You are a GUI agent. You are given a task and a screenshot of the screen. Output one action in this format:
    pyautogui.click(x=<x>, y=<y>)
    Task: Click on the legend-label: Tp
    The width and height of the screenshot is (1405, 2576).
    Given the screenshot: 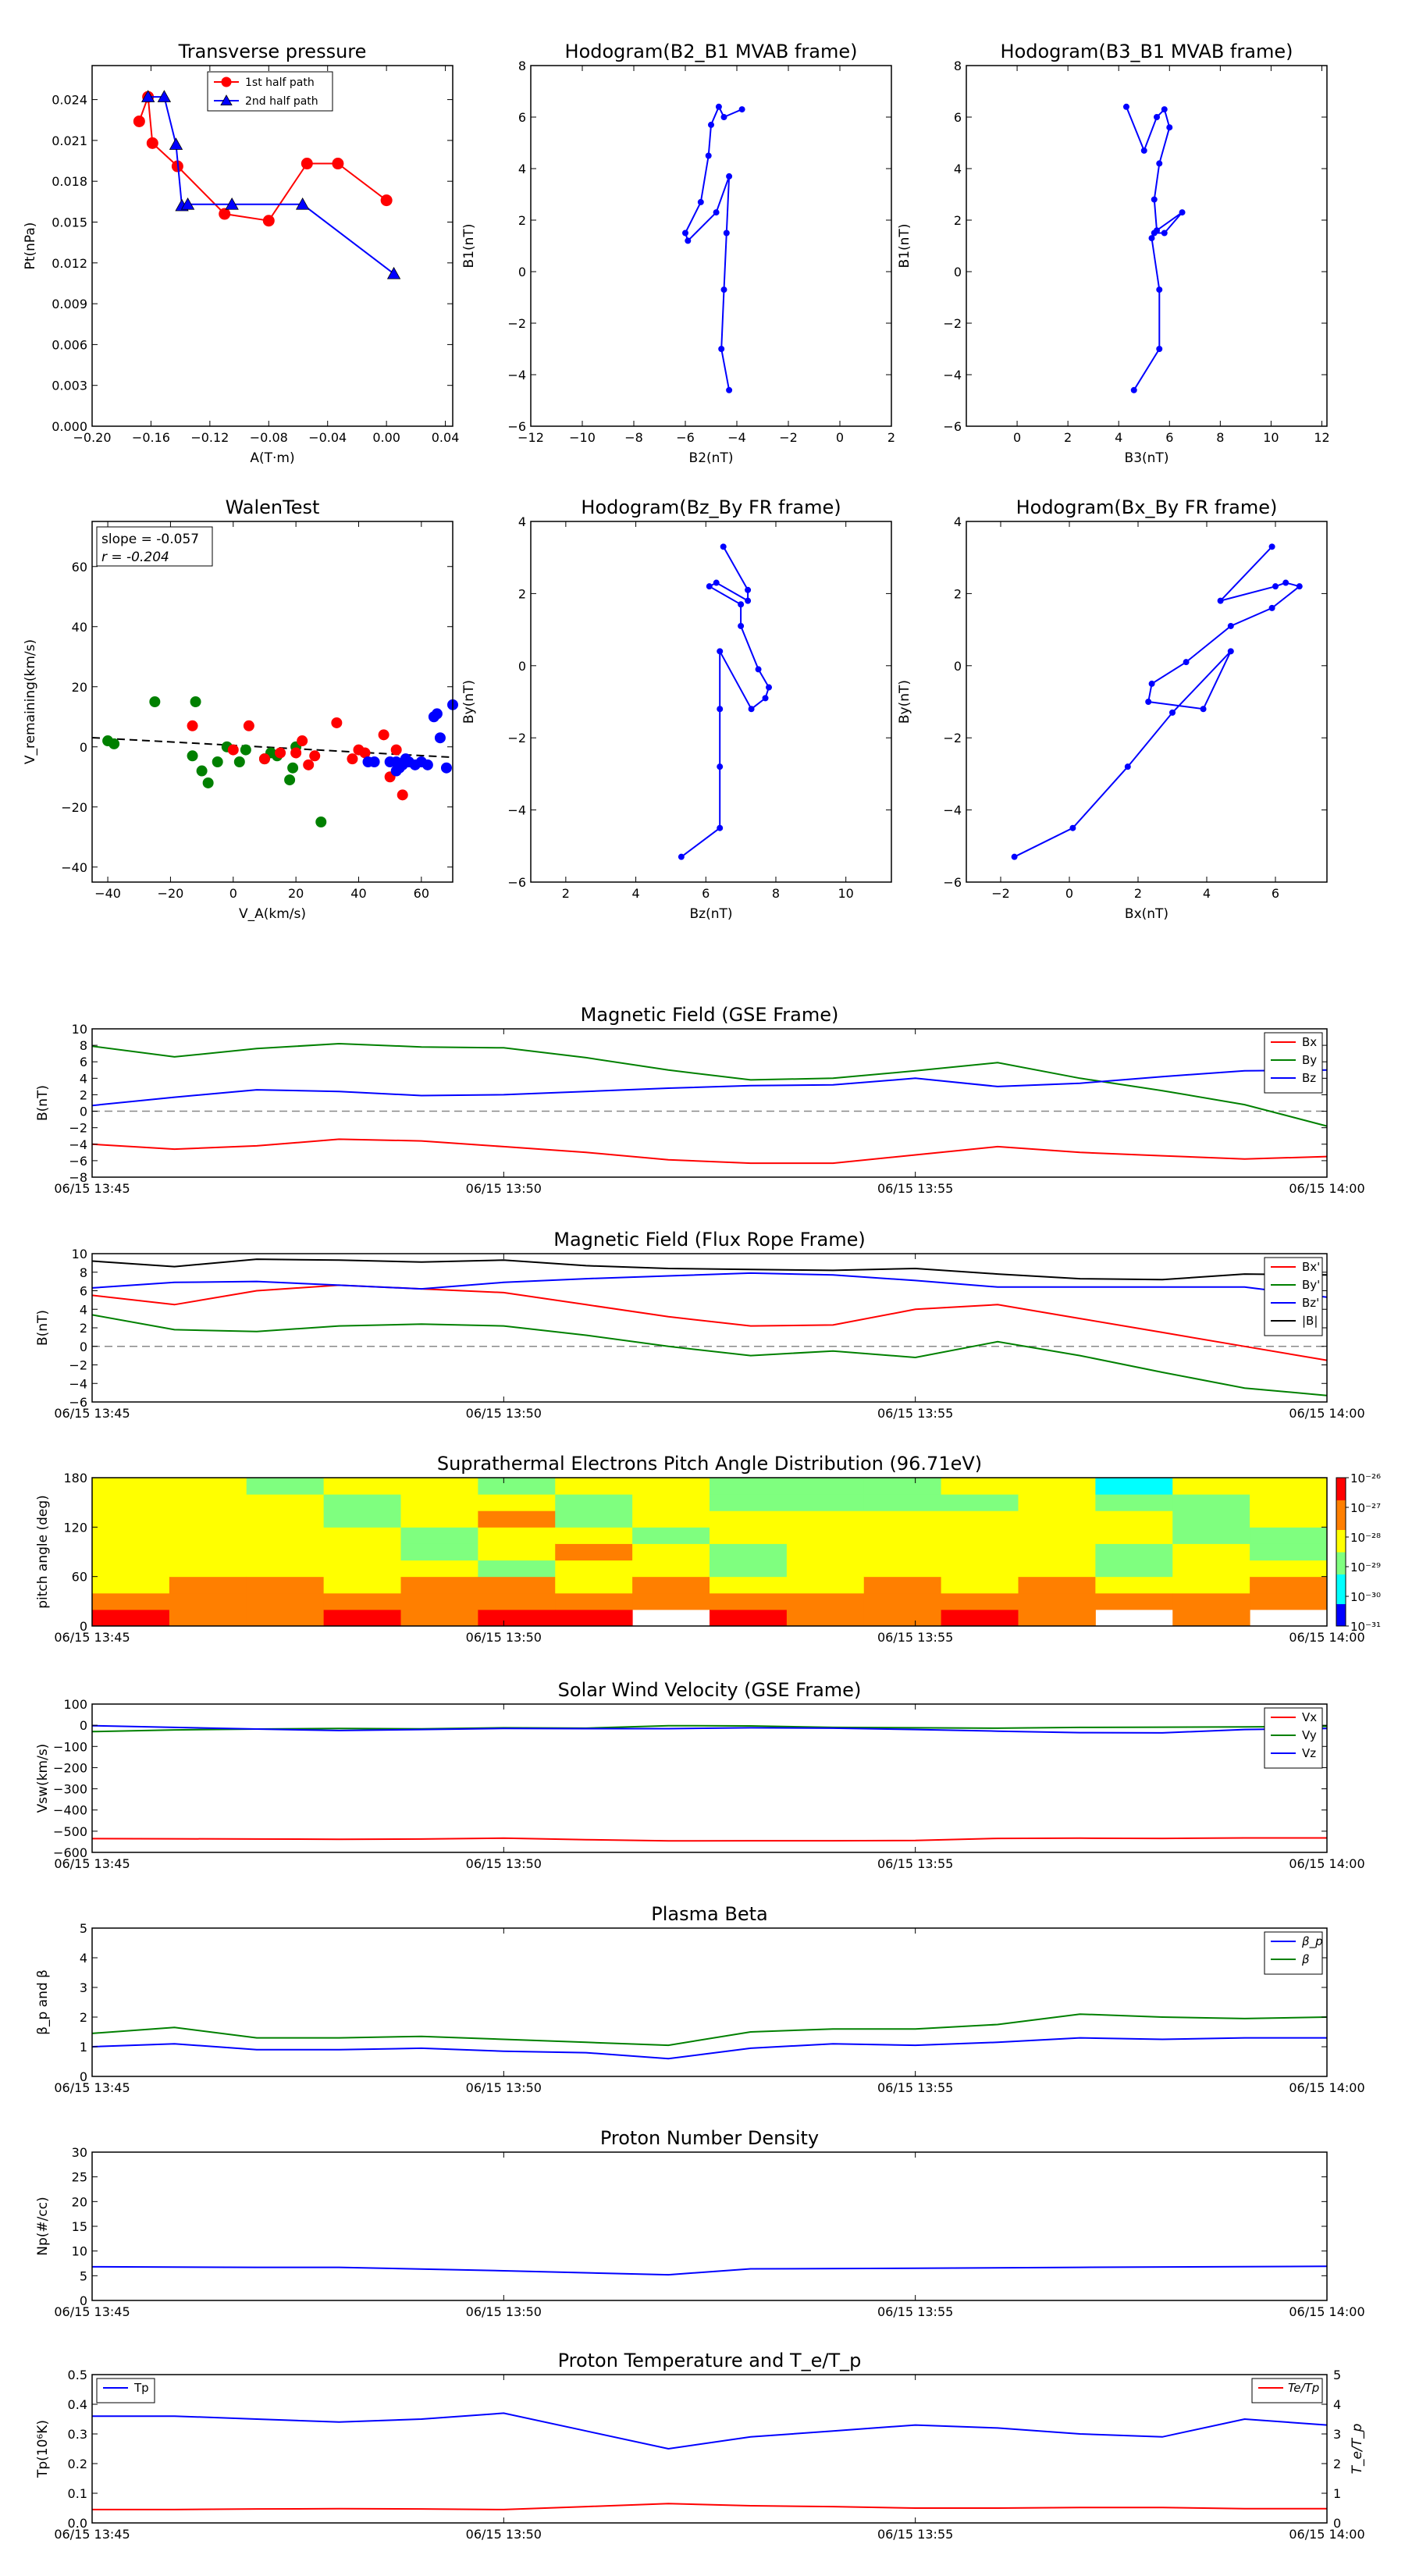 What is the action you would take?
    pyautogui.click(x=141, y=2388)
    